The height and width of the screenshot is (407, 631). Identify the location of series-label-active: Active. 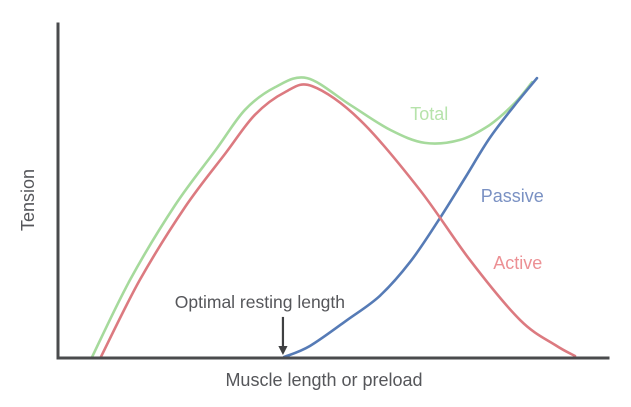
(517, 263).